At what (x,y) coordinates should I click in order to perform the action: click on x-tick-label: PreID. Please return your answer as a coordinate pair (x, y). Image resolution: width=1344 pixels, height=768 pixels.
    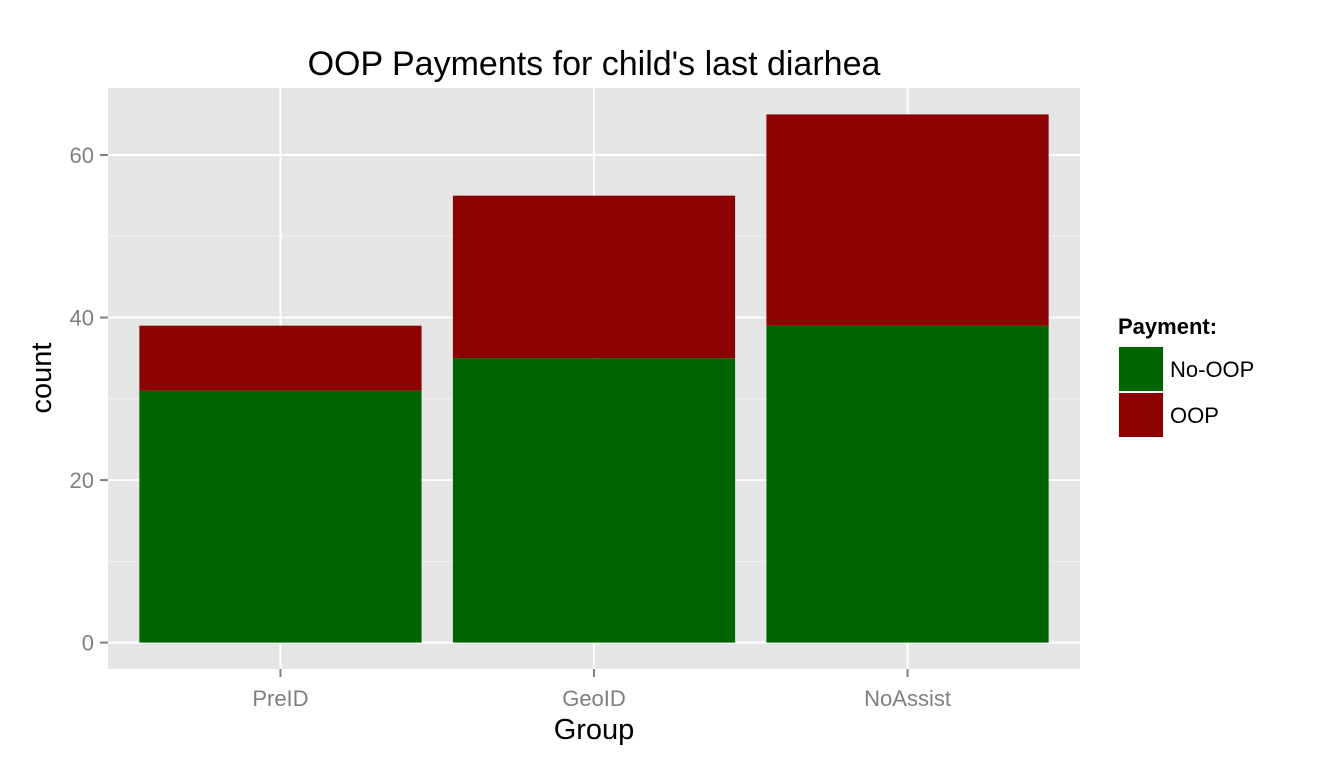
    Looking at the image, I should click on (280, 698).